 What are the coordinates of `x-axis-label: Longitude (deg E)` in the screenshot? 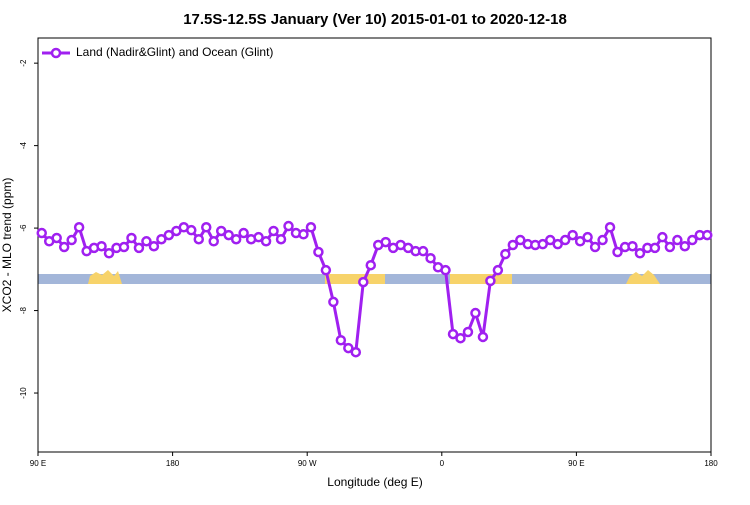 It's located at (374, 482).